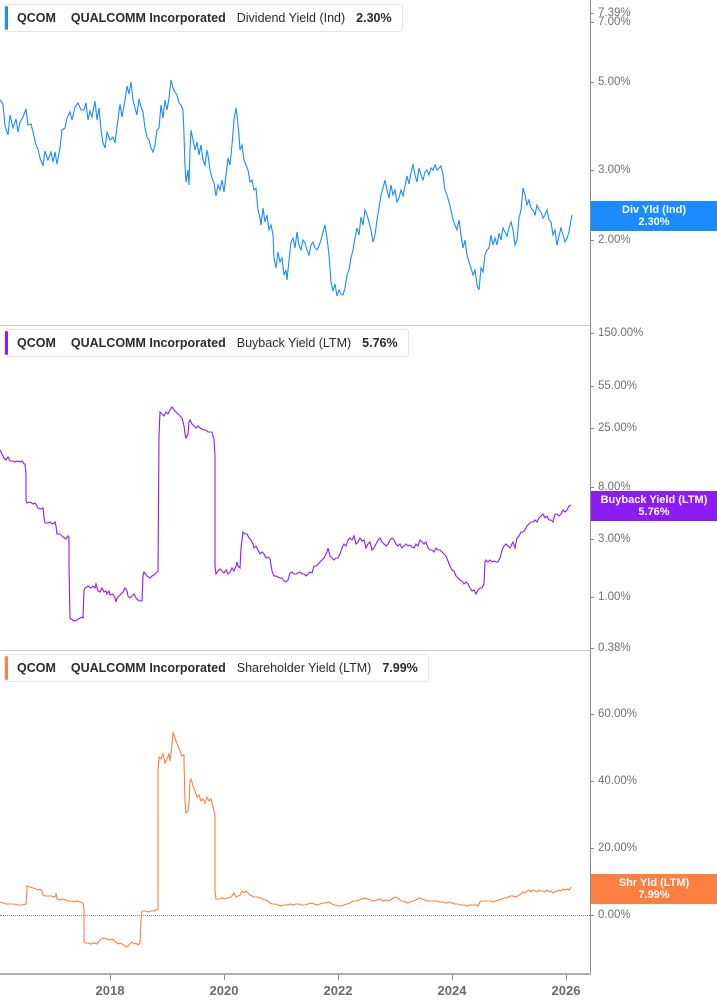  Describe the element at coordinates (110, 990) in the screenshot. I see `x-tick-label: 2018` at that location.